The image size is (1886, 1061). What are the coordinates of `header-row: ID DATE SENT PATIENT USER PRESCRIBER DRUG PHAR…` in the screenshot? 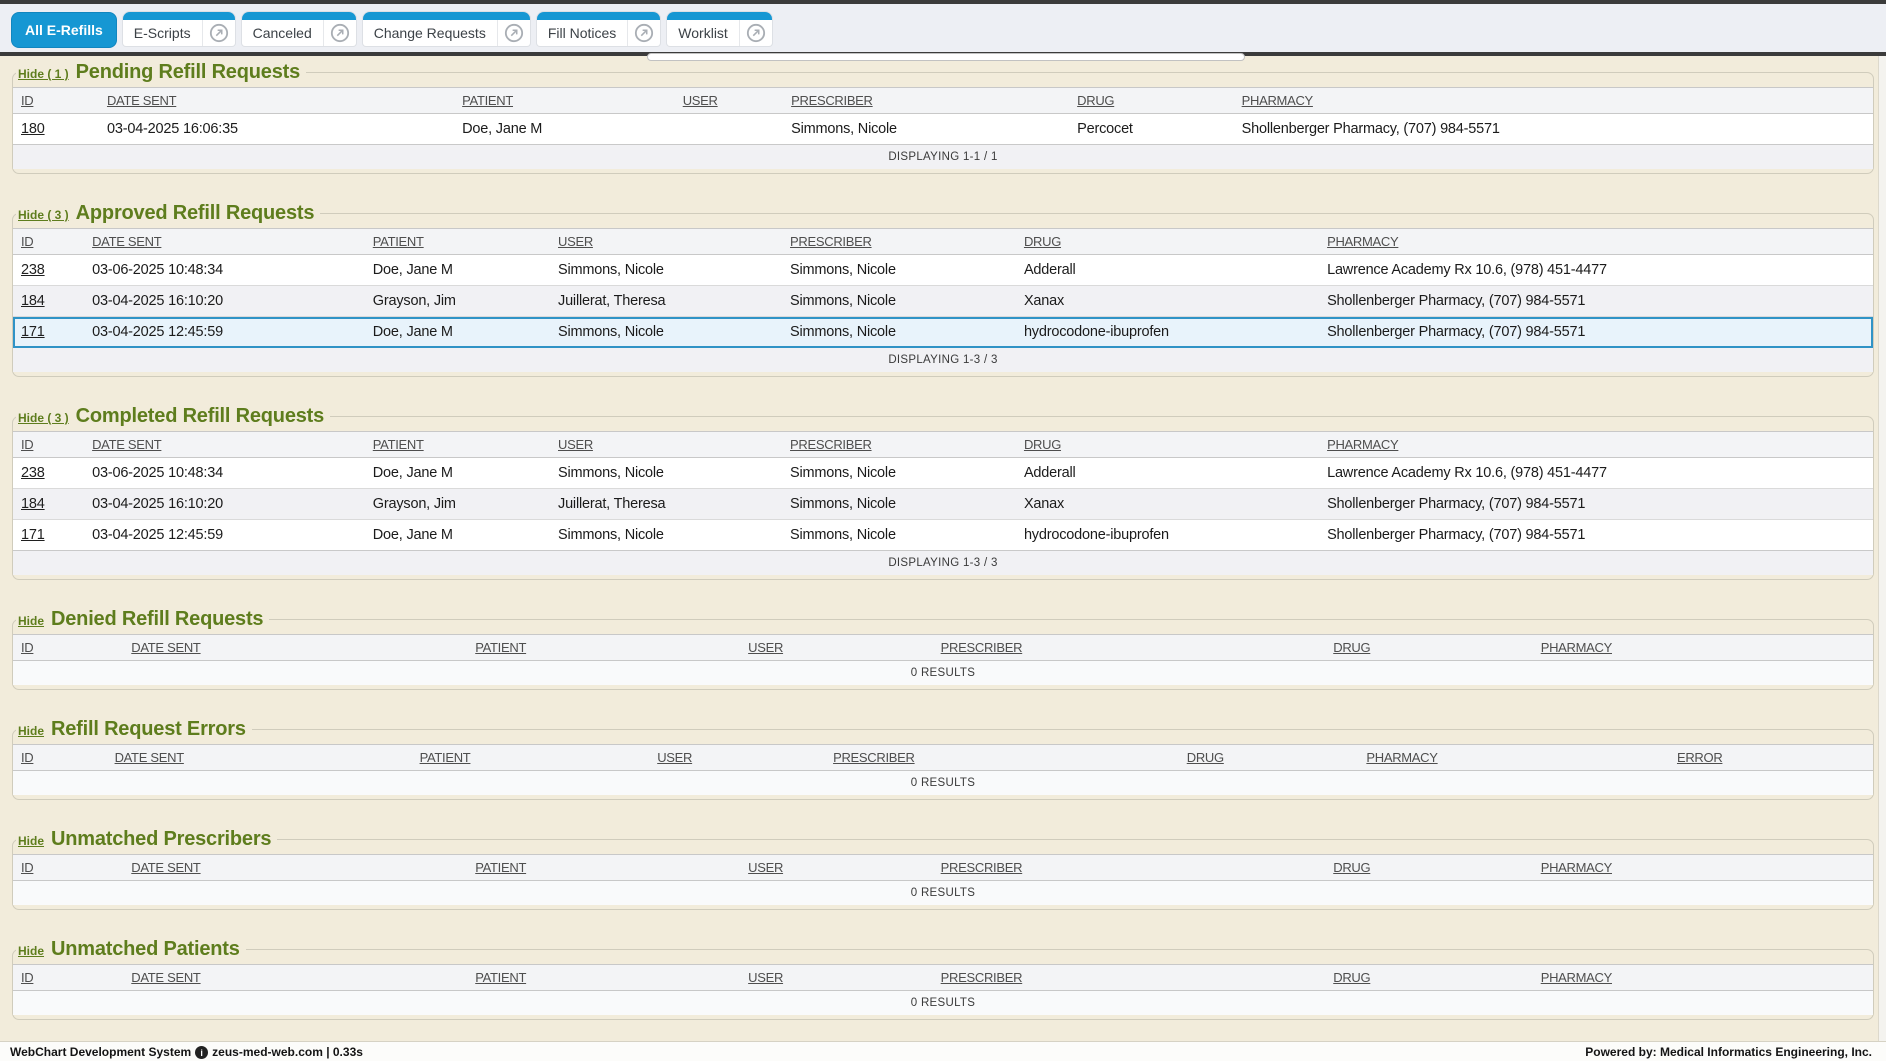 It's located at (943, 444).